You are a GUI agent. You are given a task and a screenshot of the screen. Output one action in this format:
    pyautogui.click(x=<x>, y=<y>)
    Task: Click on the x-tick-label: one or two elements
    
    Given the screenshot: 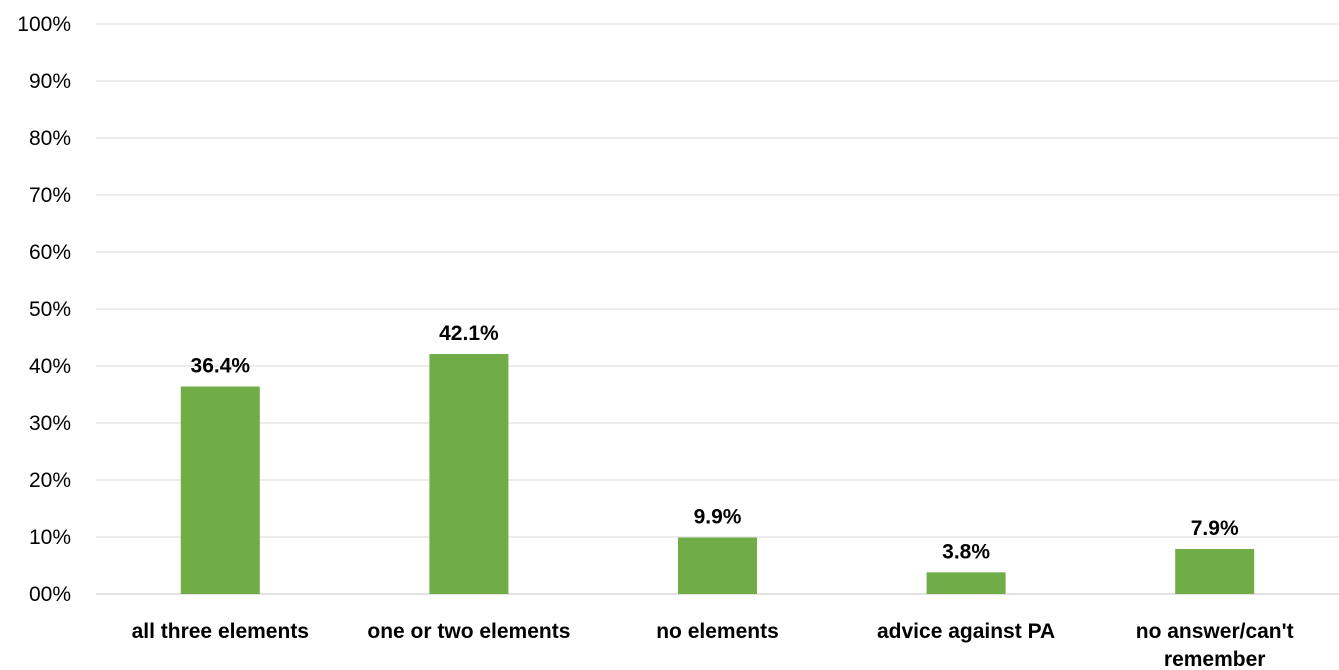 What is the action you would take?
    pyautogui.click(x=468, y=631)
    